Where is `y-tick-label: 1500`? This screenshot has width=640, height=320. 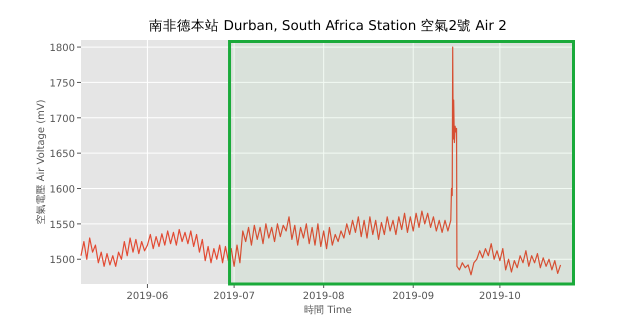
y-tick-label: 1500 is located at coordinates (62, 260).